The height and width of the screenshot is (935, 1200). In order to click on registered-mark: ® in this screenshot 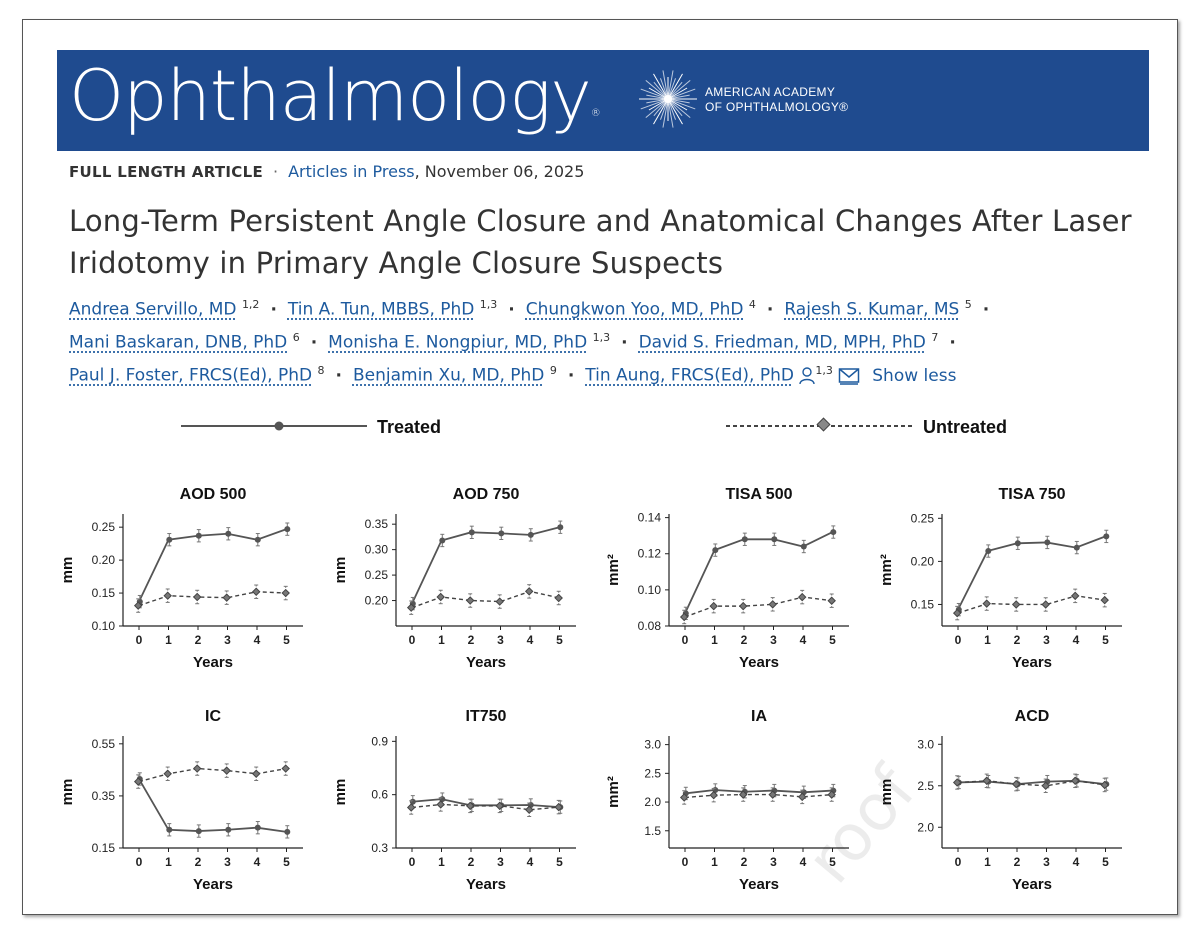, I will do `click(595, 113)`.